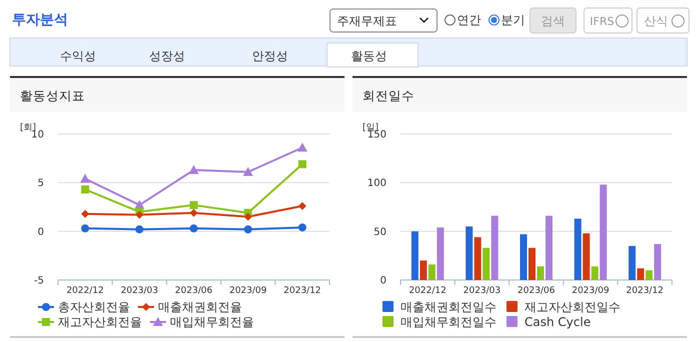 This screenshot has height=342, width=697. I want to click on text: 분기, so click(513, 20).